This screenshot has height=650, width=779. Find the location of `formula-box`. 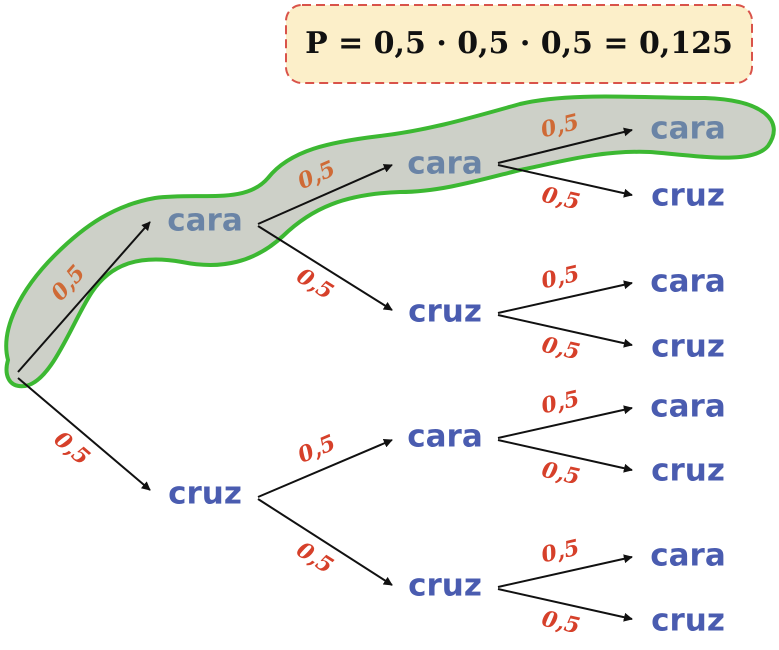

formula-box is located at coordinates (519, 44).